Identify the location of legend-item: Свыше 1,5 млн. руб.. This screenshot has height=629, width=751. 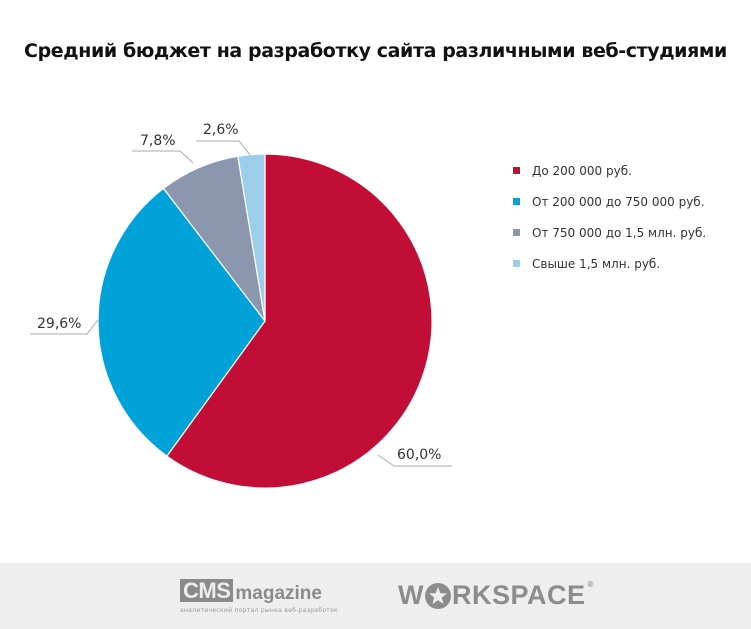
(609, 263).